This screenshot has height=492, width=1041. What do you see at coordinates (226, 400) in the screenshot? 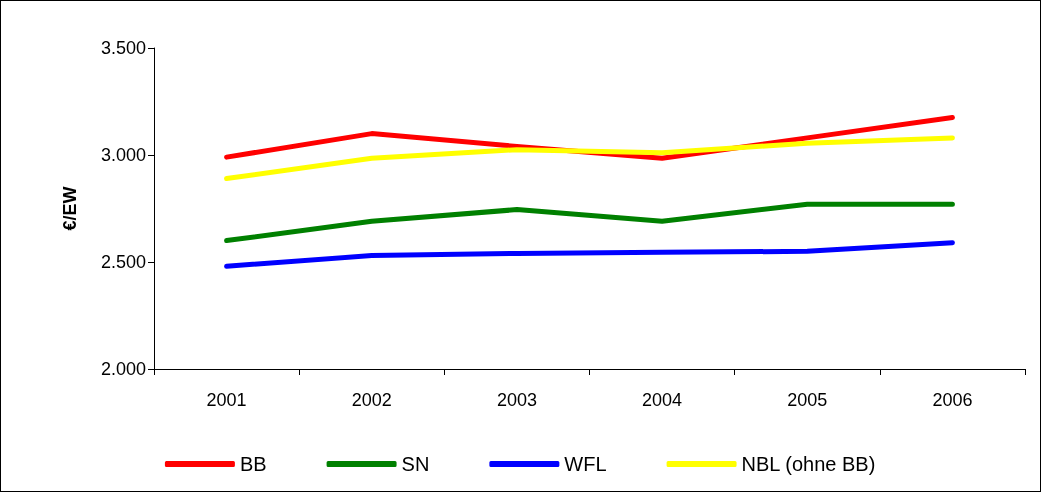
I see `x-tick-label: 2001` at bounding box center [226, 400].